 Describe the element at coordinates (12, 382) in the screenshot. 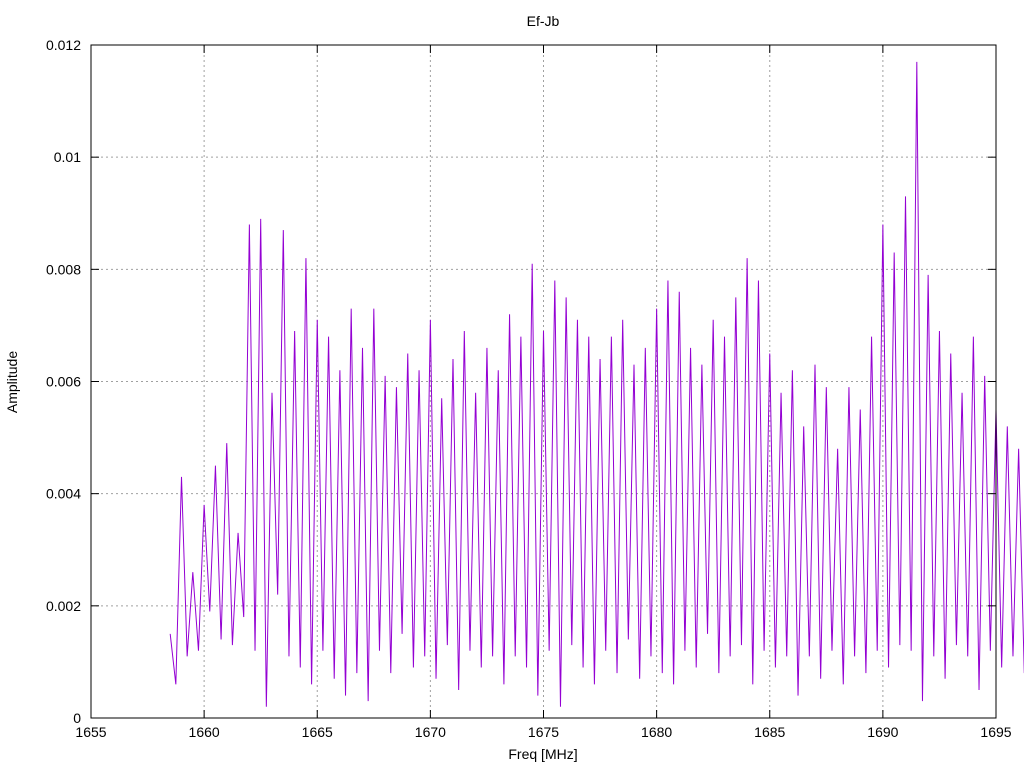

I see `y-axis-label: Amplitude` at that location.